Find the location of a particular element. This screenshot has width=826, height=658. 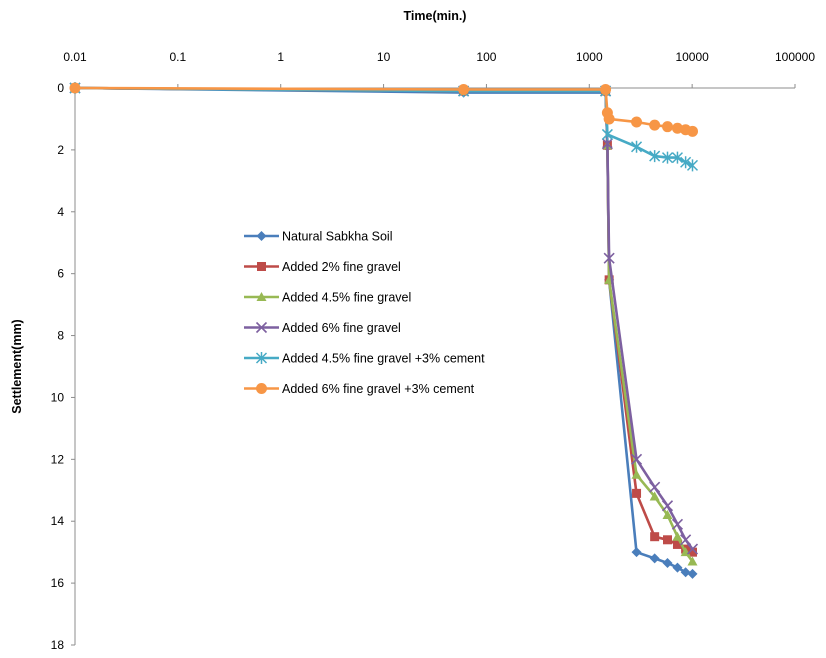

legend-label: Added 2% fine gravel is located at coordinates (341, 267).